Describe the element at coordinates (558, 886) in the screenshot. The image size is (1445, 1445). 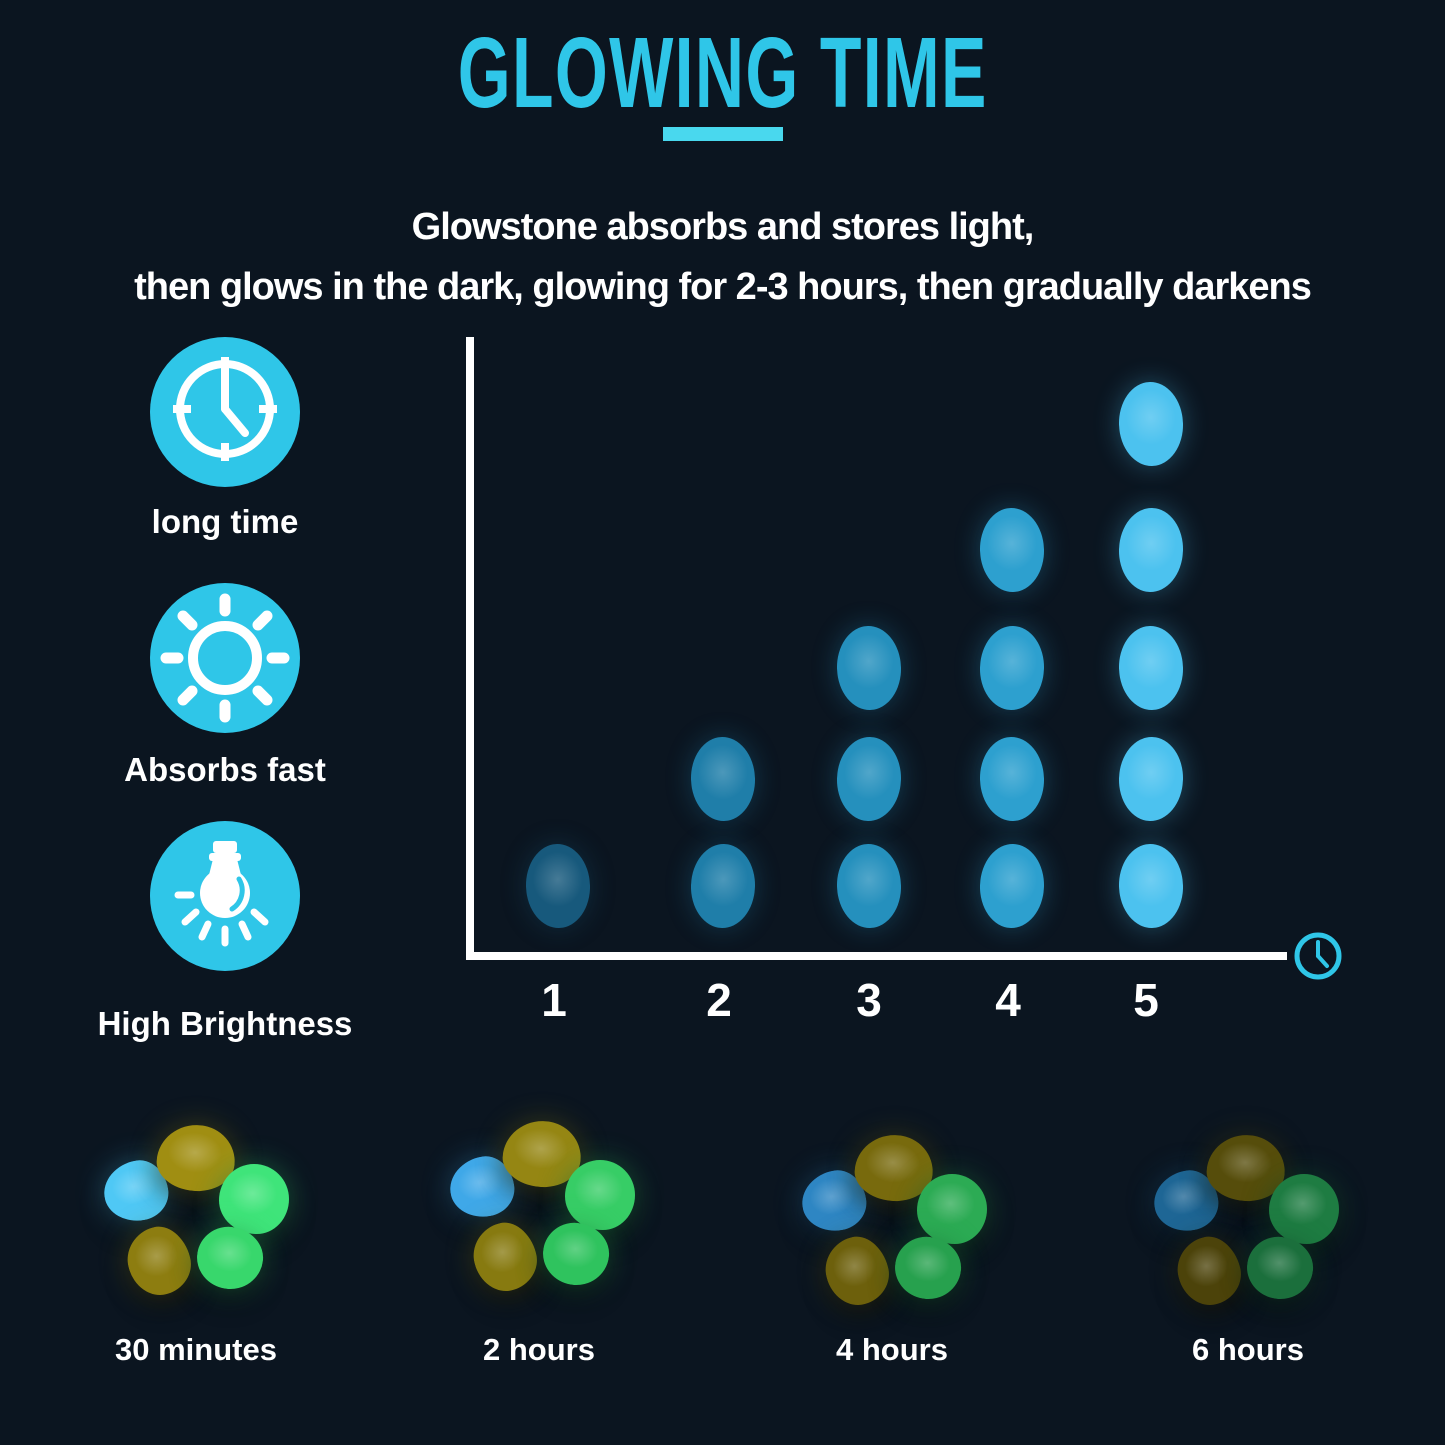
I see `chart-pebble-col1-row1` at that location.